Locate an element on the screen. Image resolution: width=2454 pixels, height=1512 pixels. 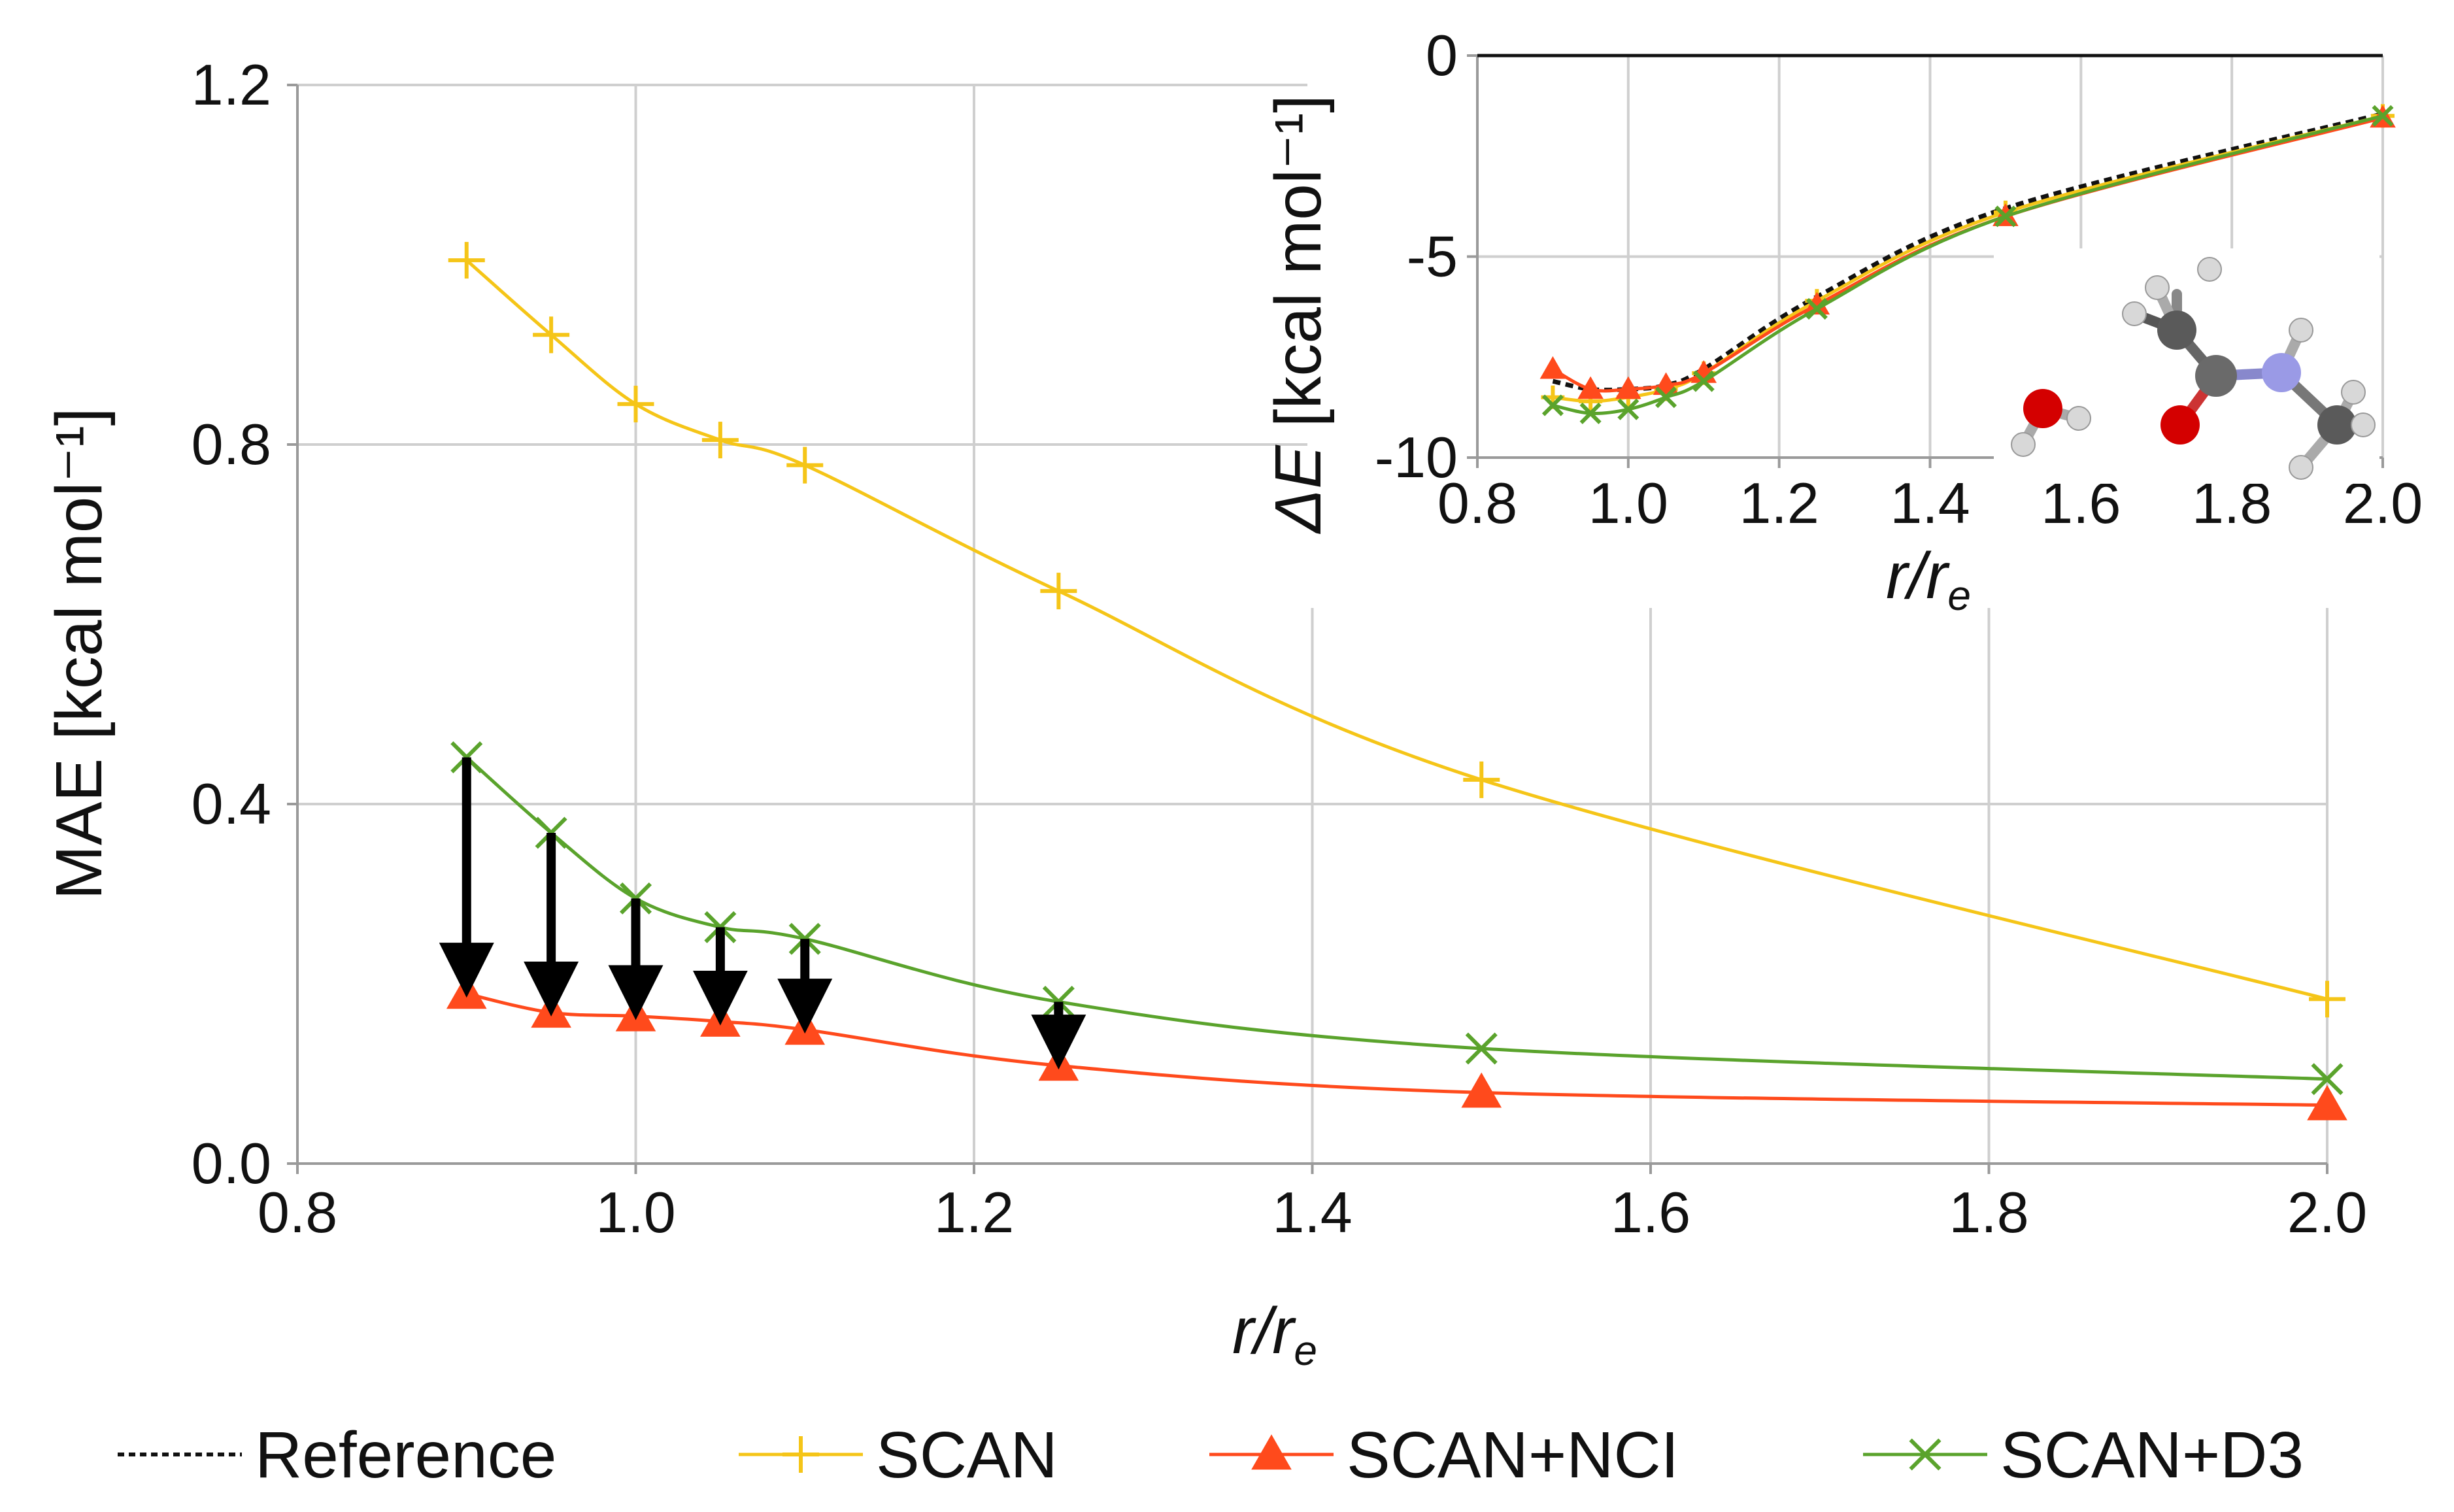
inset-tick-labels: 0.8 1.0 1.2 1.4 1.6 1.8 2.0-10-50 is located at coordinates (1899, 279).